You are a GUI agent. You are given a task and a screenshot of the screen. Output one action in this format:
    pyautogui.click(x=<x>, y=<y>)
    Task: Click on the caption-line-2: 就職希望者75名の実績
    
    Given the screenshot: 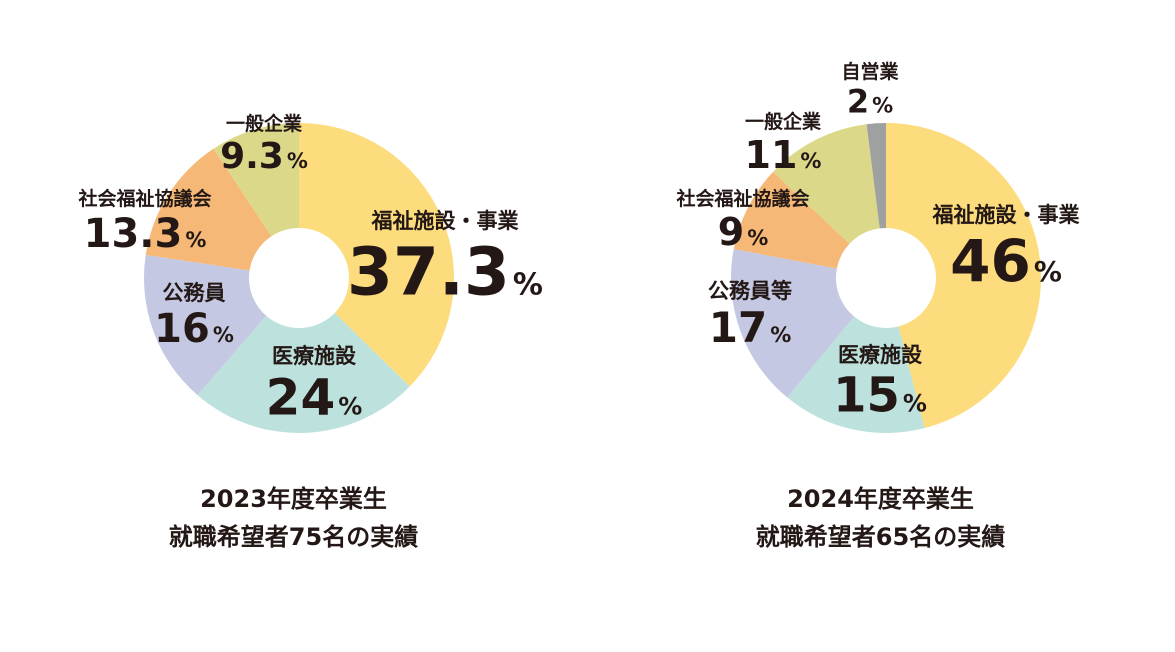 What is the action you would take?
    pyautogui.click(x=293, y=537)
    